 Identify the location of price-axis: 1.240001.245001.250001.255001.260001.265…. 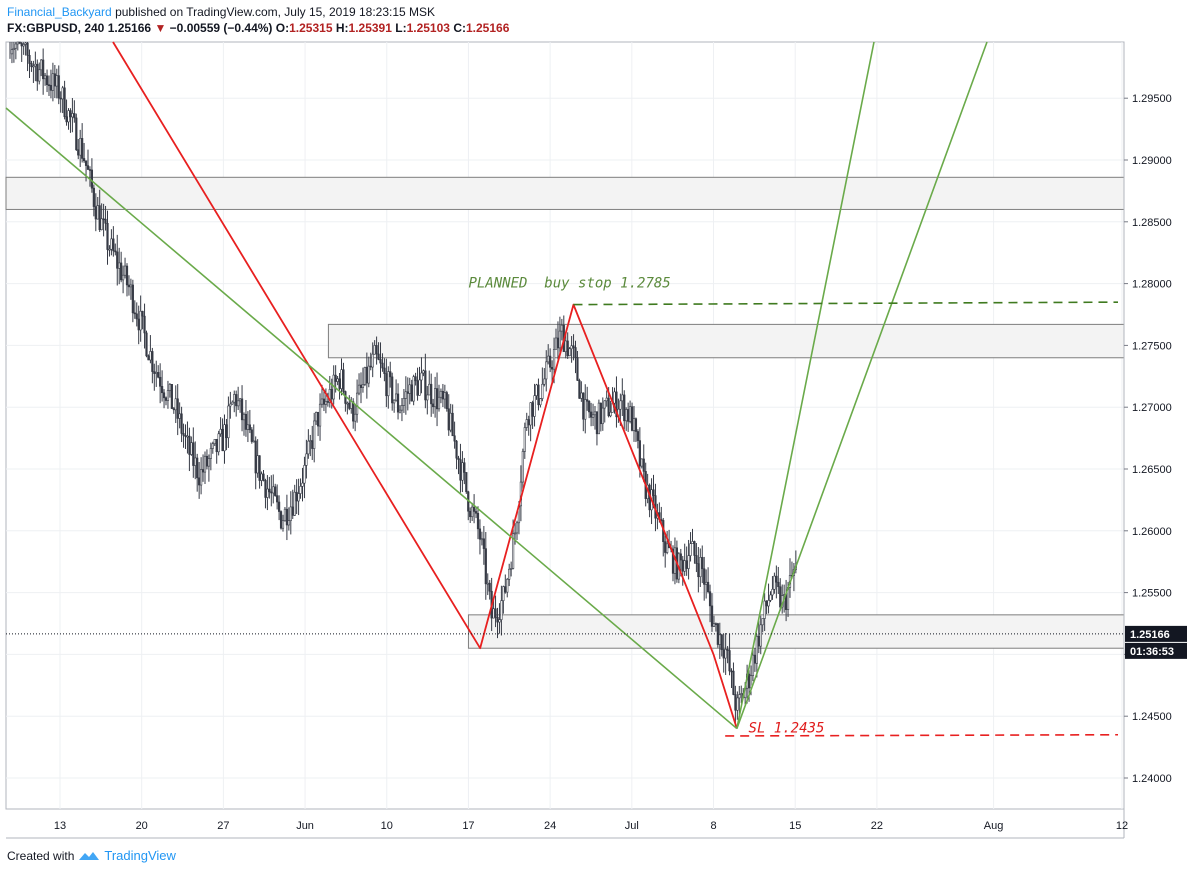
(1148, 439).